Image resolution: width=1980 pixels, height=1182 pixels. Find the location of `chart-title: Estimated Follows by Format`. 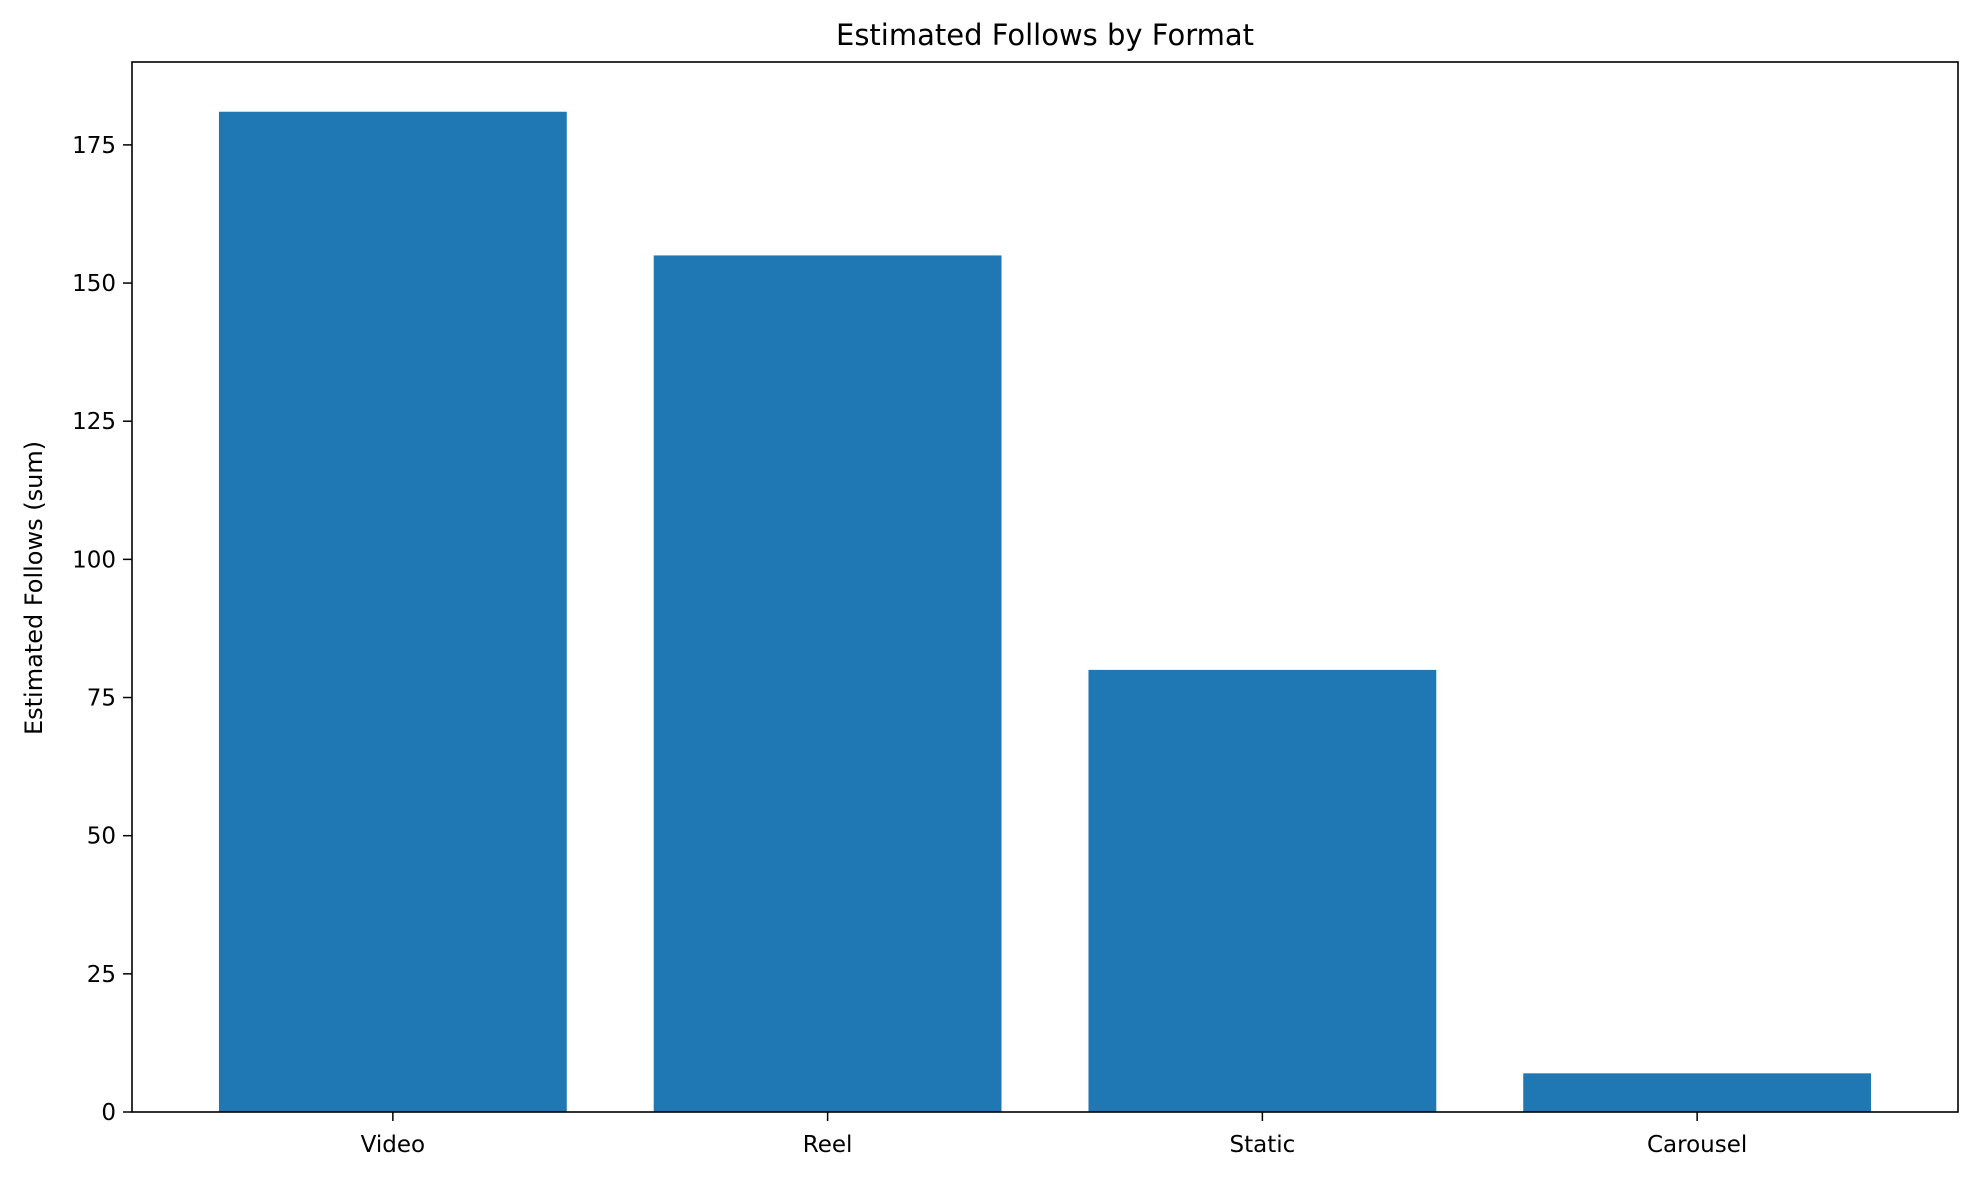

chart-title: Estimated Follows by Format is located at coordinates (1045, 35).